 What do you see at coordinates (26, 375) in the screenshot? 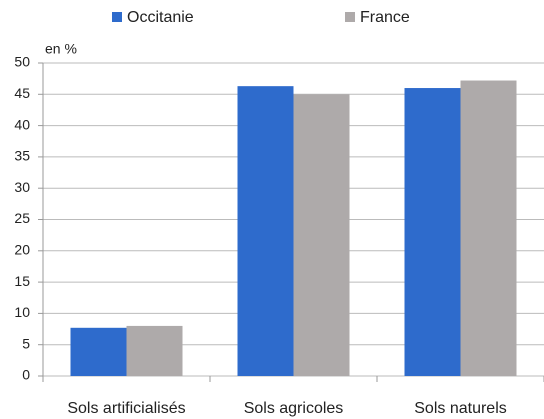
I see `y-tick-label: 0` at bounding box center [26, 375].